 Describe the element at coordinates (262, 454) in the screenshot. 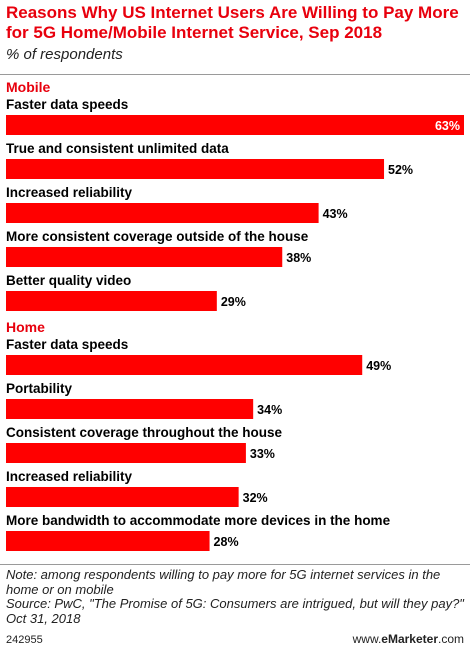

I see `data-label: 33%` at that location.